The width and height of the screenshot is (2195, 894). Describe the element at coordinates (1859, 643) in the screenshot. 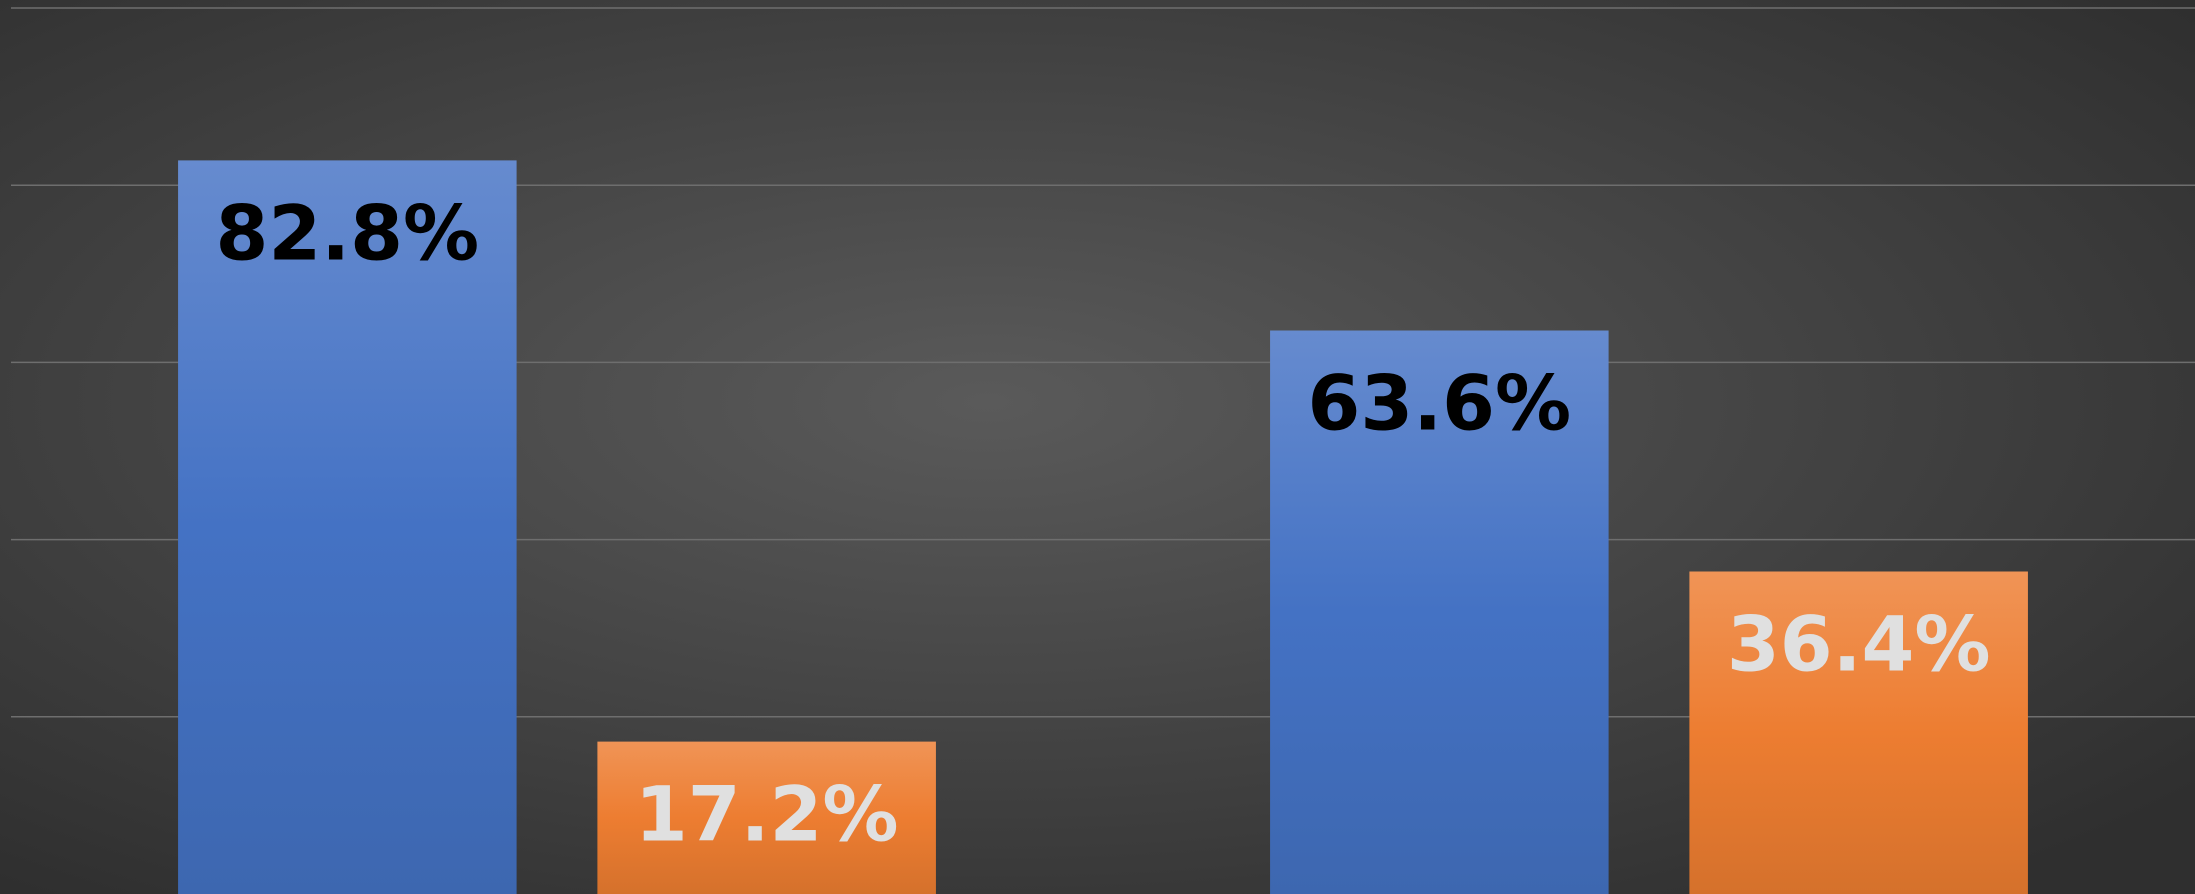

I see `data-label: 36.4%` at that location.